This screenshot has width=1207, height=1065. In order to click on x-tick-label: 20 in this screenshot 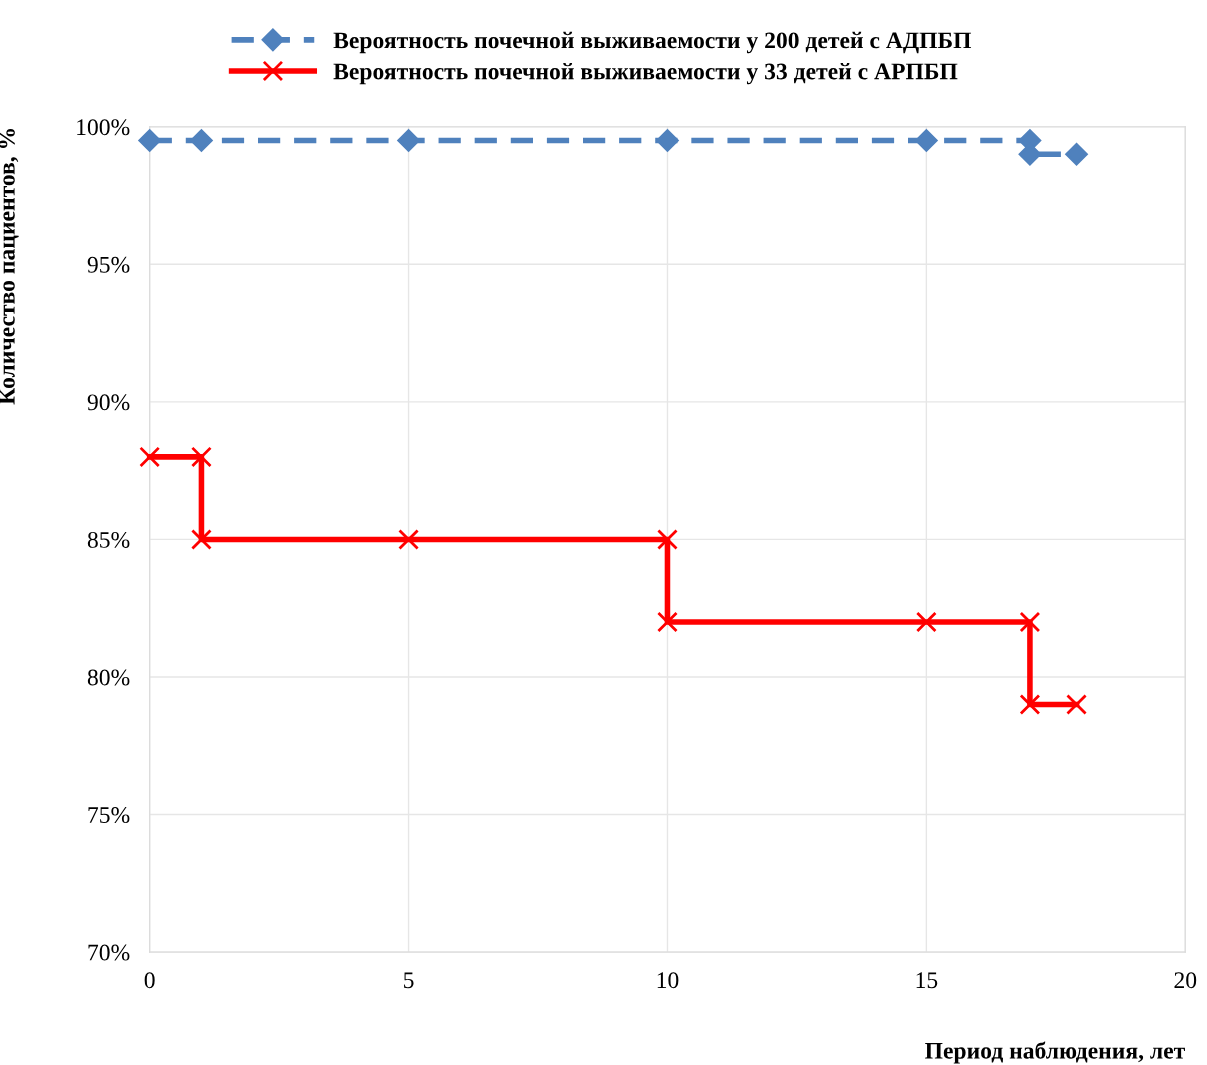, I will do `click(1185, 980)`.